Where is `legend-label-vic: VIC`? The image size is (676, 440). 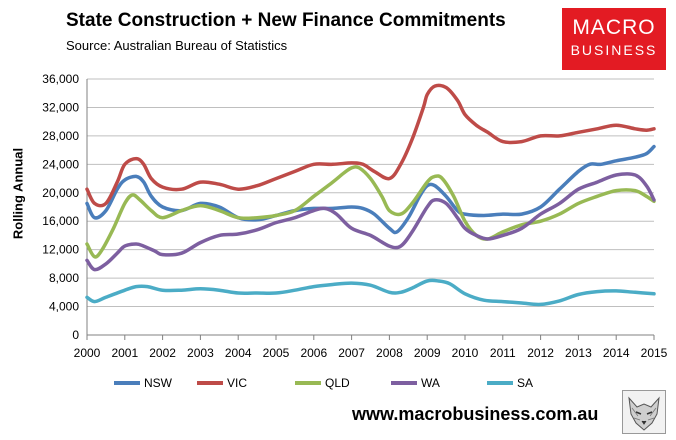 legend-label-vic: VIC is located at coordinates (237, 383).